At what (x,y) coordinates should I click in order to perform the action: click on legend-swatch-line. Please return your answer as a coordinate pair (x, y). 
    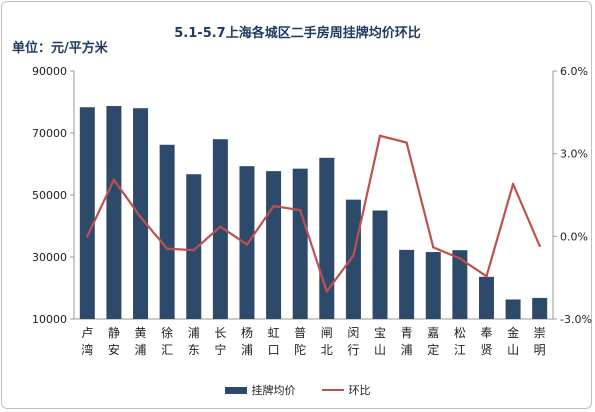
    Looking at the image, I should click on (332, 390).